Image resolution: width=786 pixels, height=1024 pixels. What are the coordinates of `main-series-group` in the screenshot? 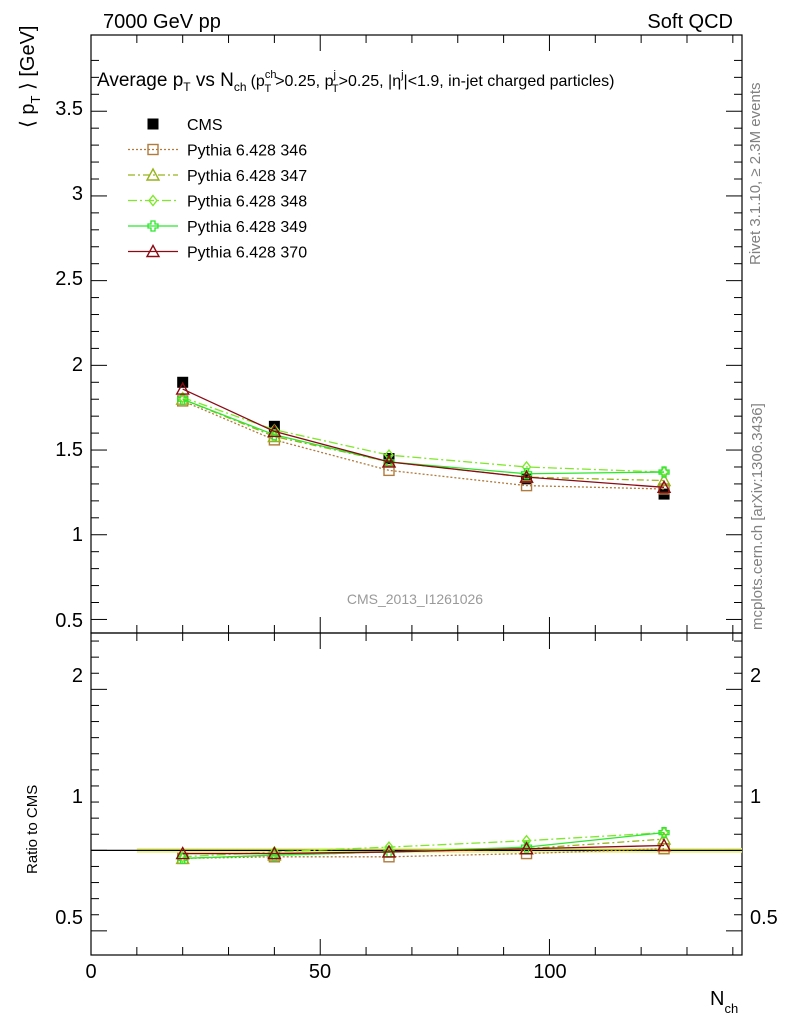 It's located at (423, 438).